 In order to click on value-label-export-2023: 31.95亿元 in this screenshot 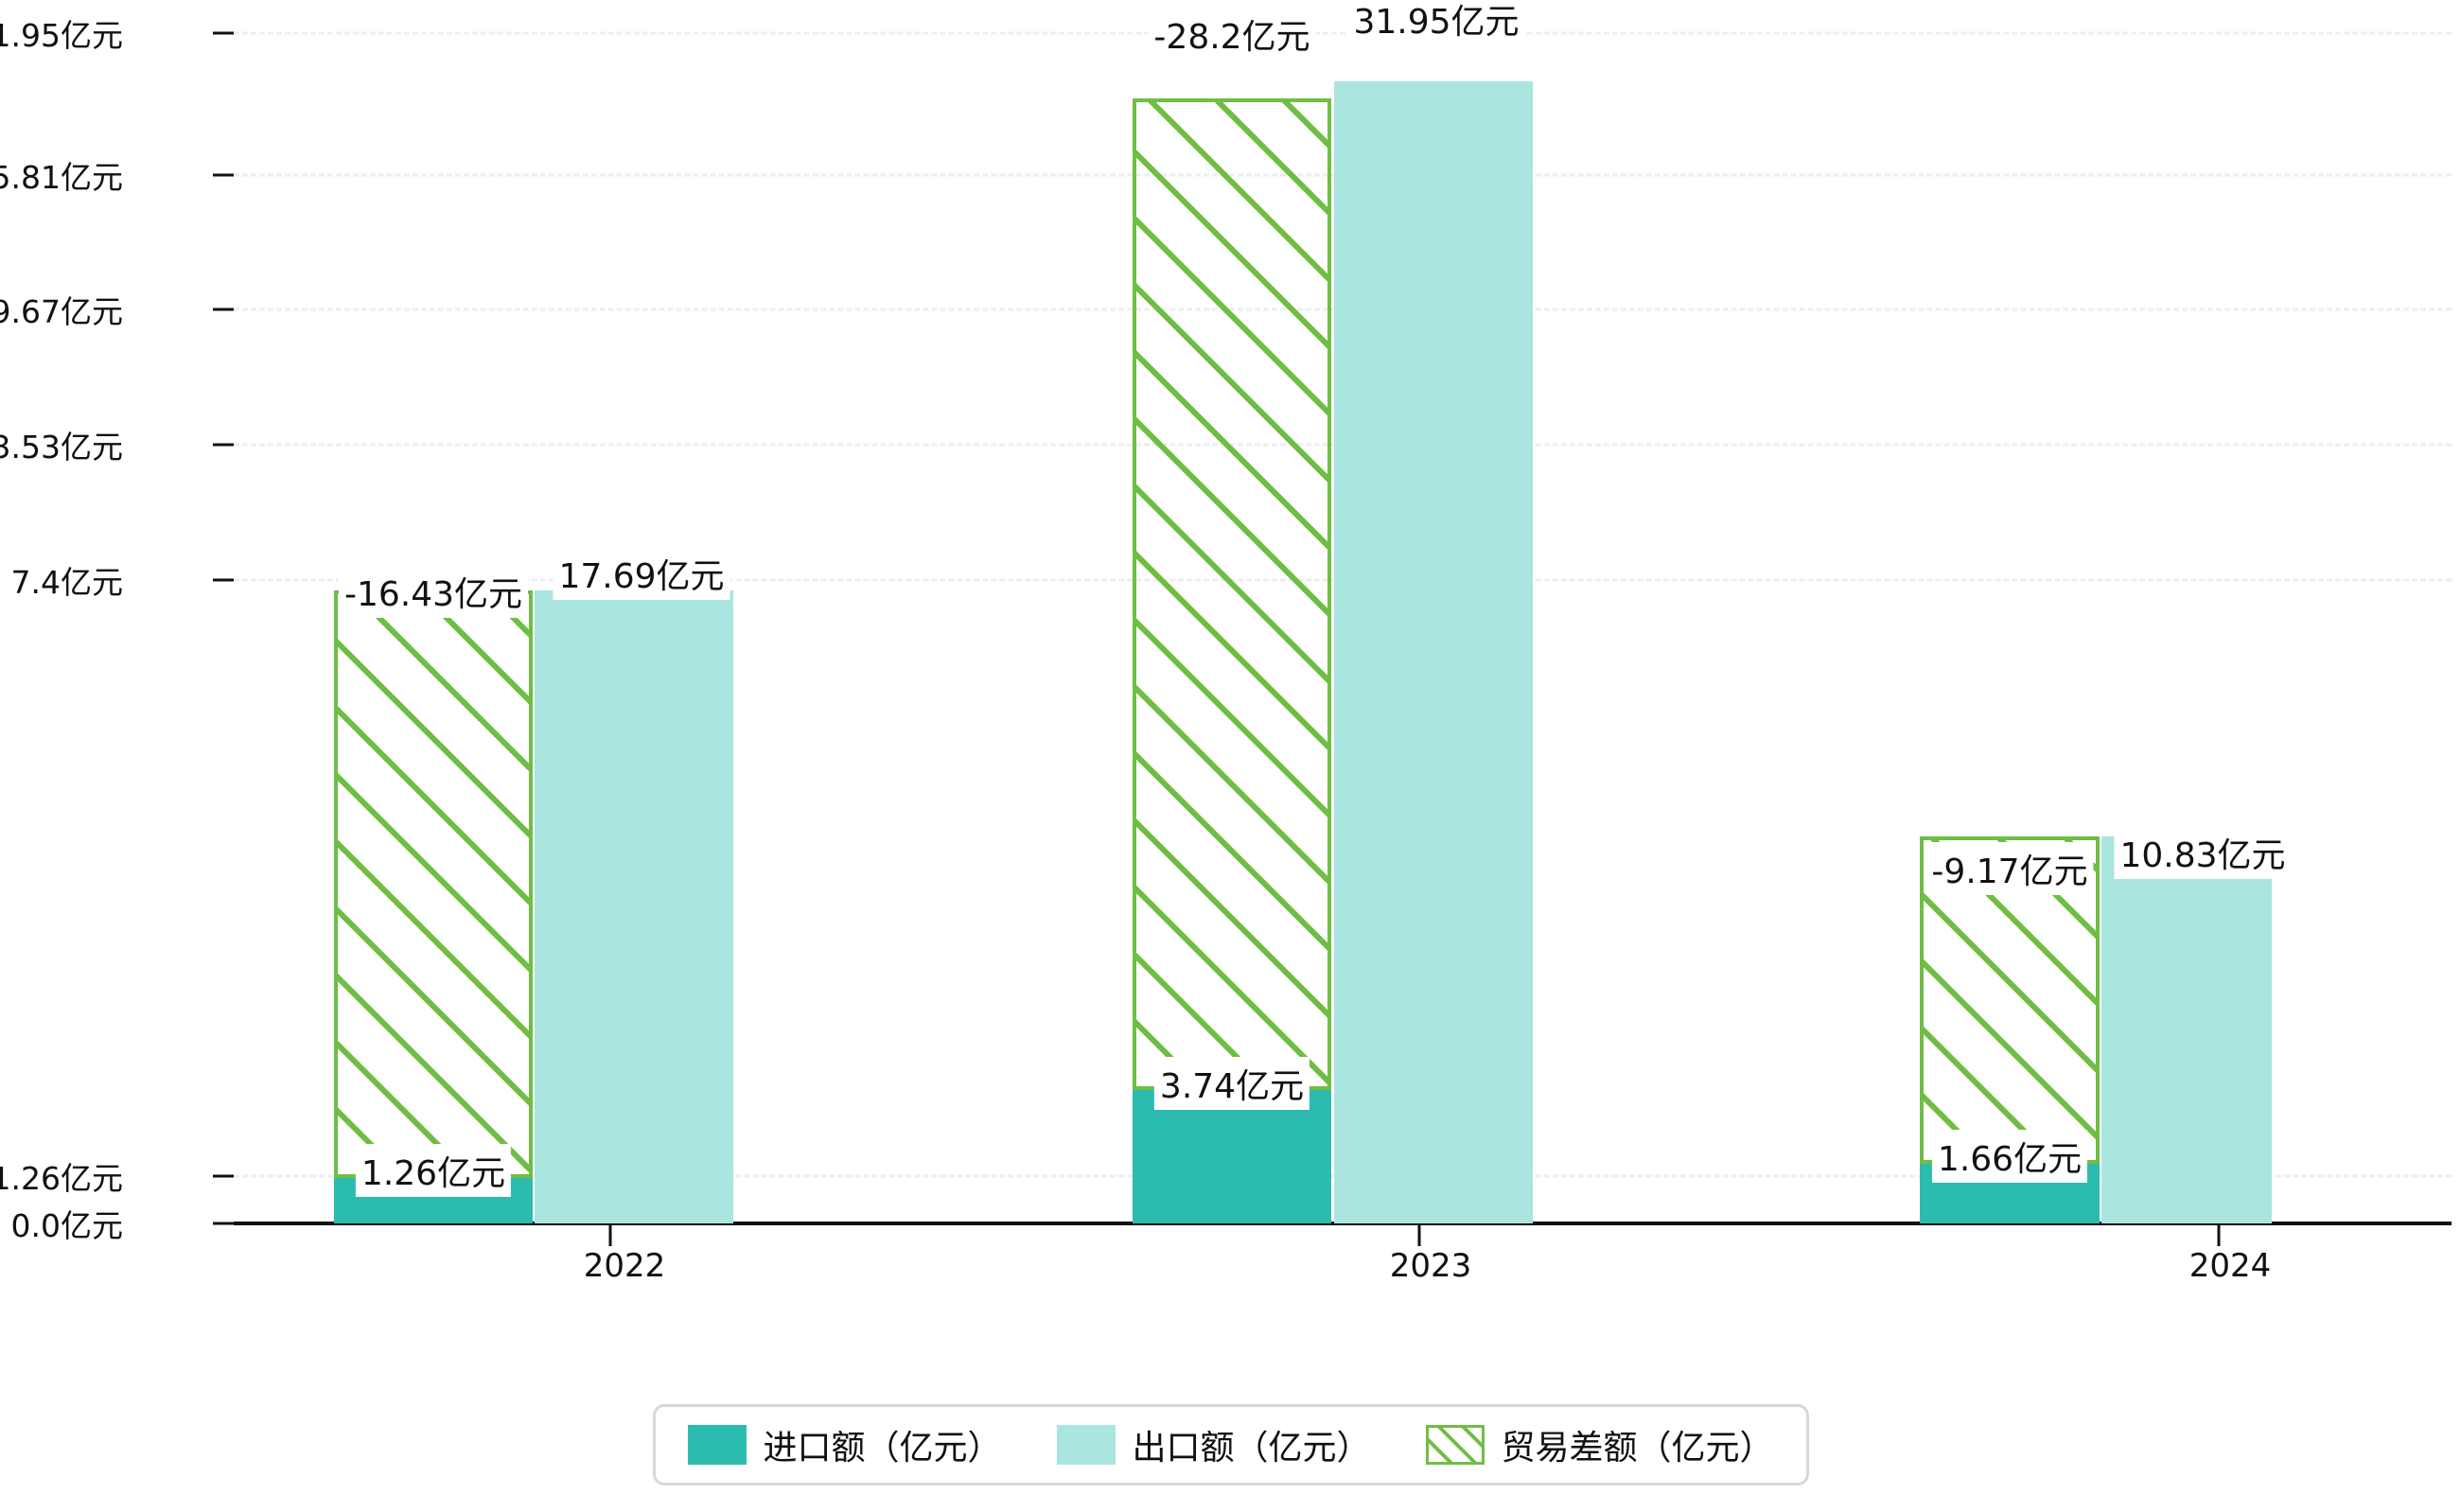, I will do `click(1436, 22)`.